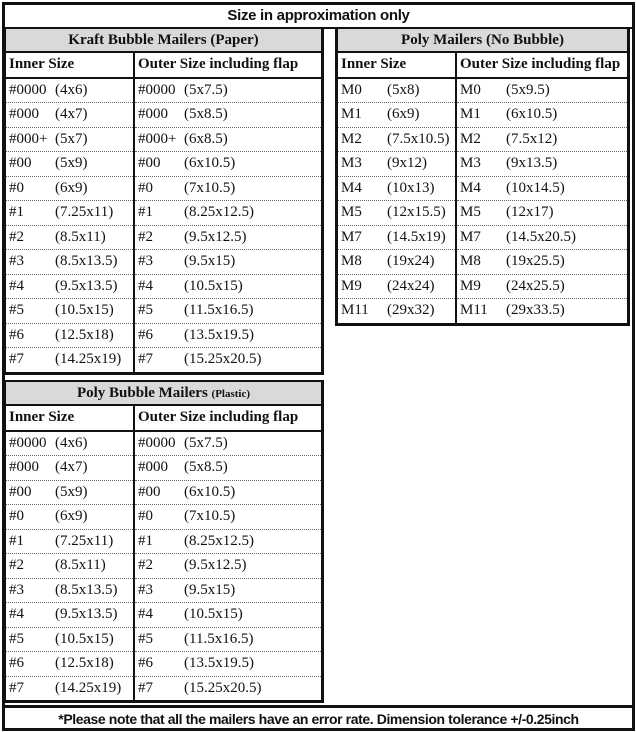  Describe the element at coordinates (163, 40) in the screenshot. I see `table-title: Kraft Bubble Mailers (Paper)` at that location.